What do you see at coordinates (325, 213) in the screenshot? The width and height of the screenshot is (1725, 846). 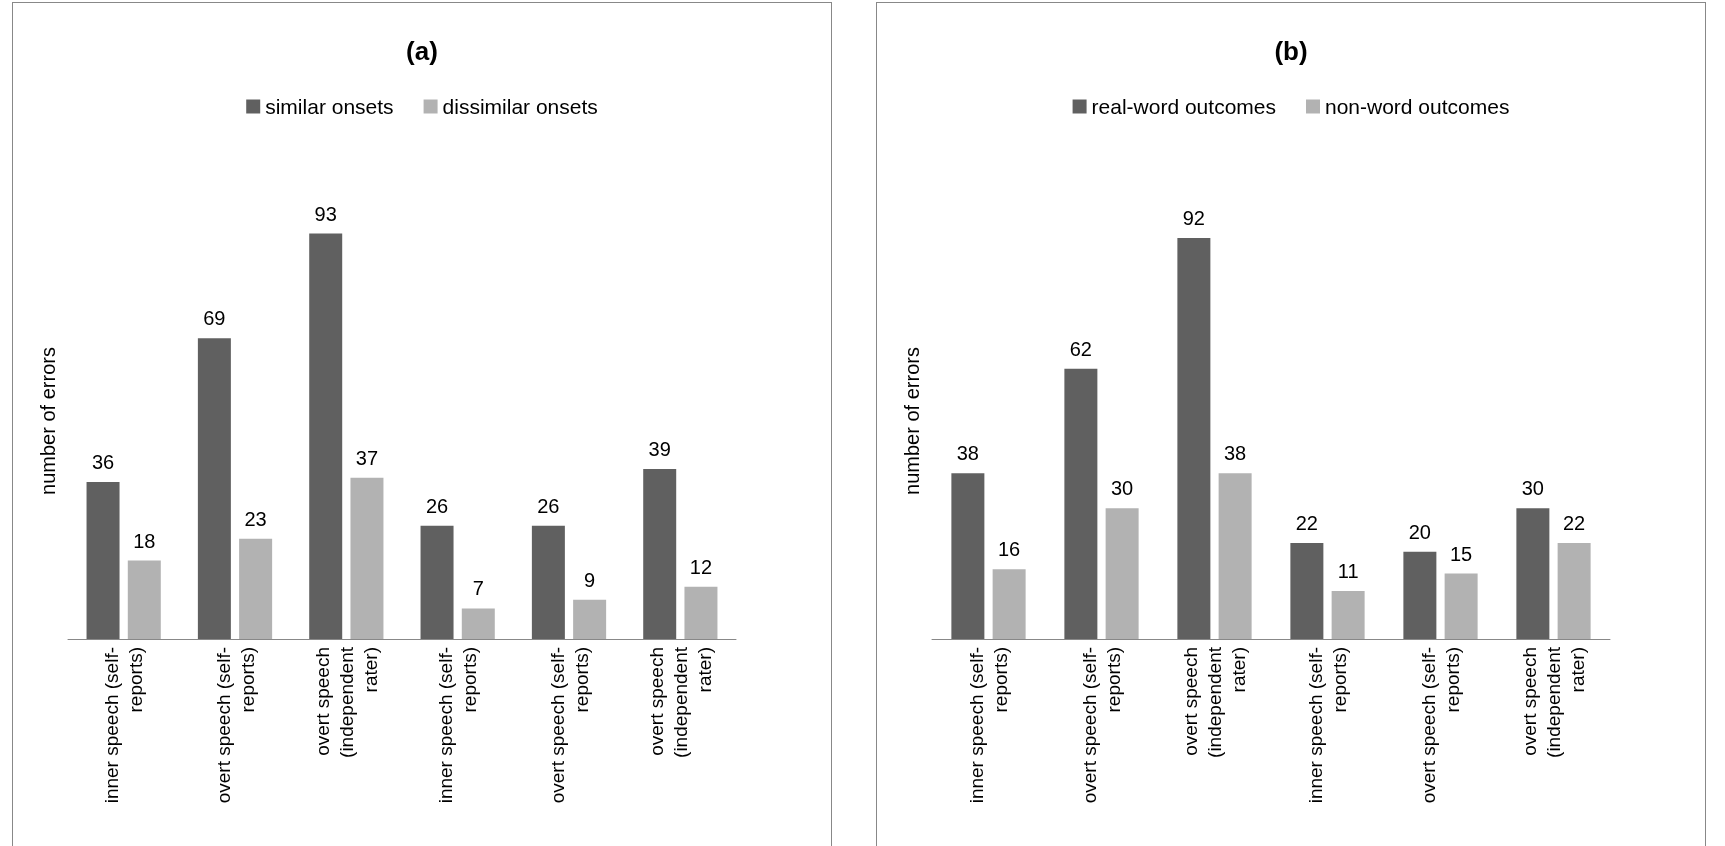 I see `data-label: 93` at bounding box center [325, 213].